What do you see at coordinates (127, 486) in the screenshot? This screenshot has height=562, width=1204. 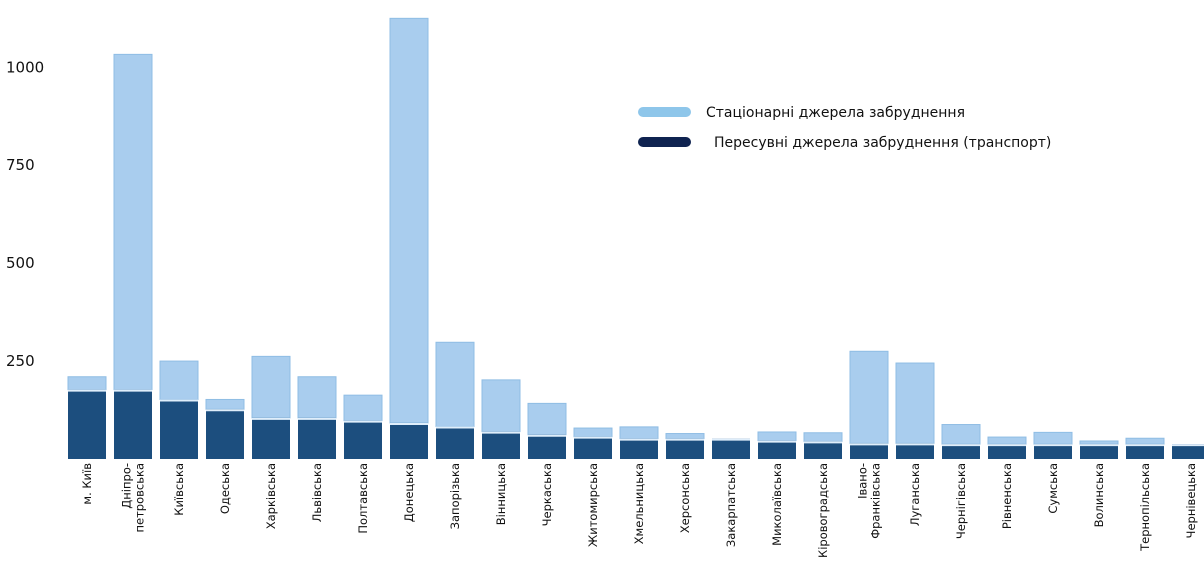 I see `x-tick-label-line: Дніпро-` at bounding box center [127, 486].